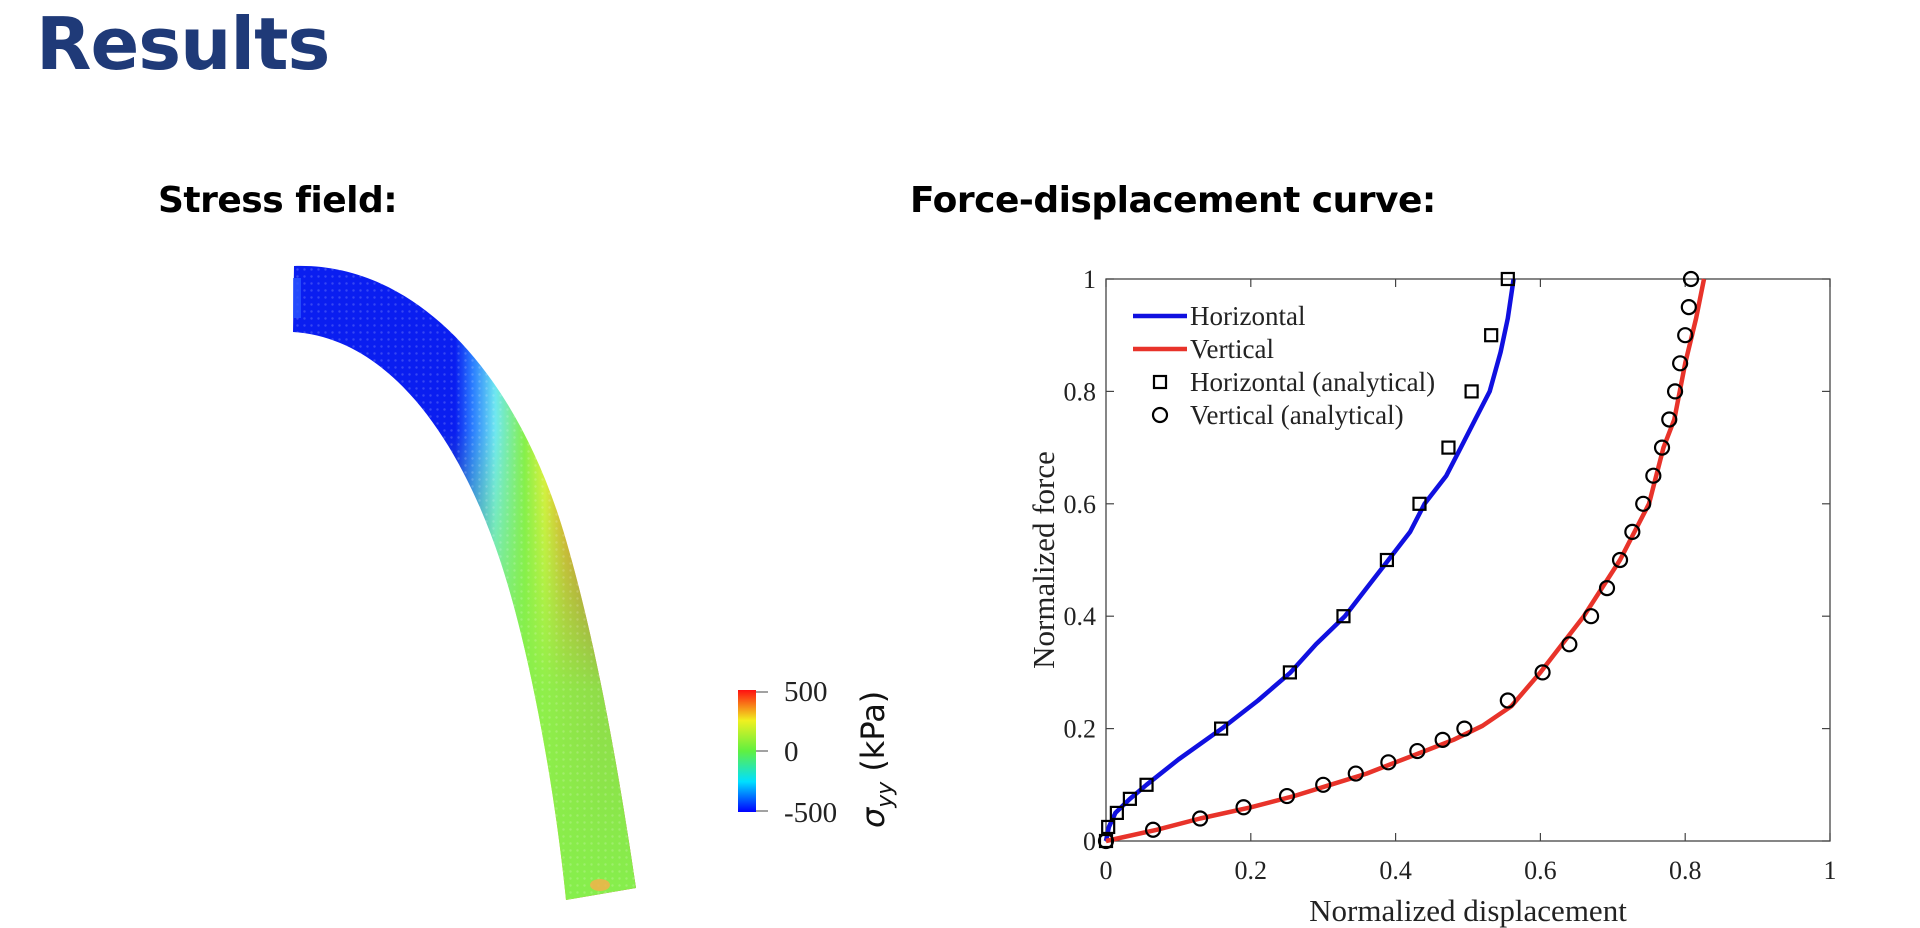  Describe the element at coordinates (278, 200) in the screenshot. I see `stress-field-heading: Stress field:` at that location.